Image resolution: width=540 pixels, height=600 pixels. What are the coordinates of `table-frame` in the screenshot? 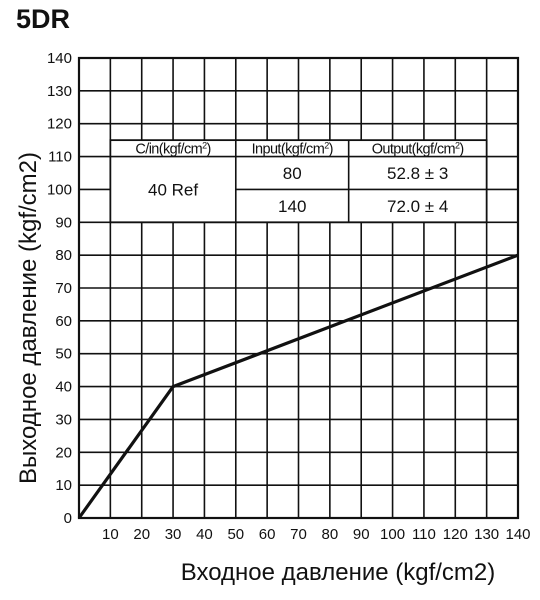 It's located at (298, 181).